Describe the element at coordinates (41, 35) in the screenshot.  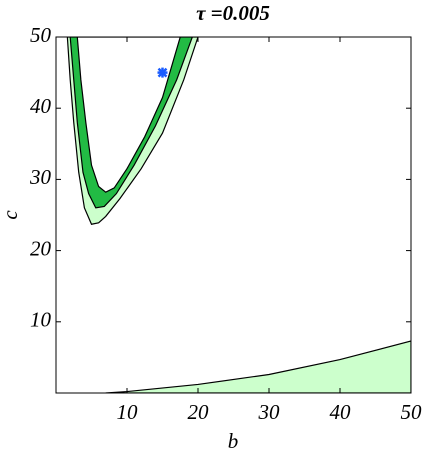
I see `y-tick-label: 50` at that location.